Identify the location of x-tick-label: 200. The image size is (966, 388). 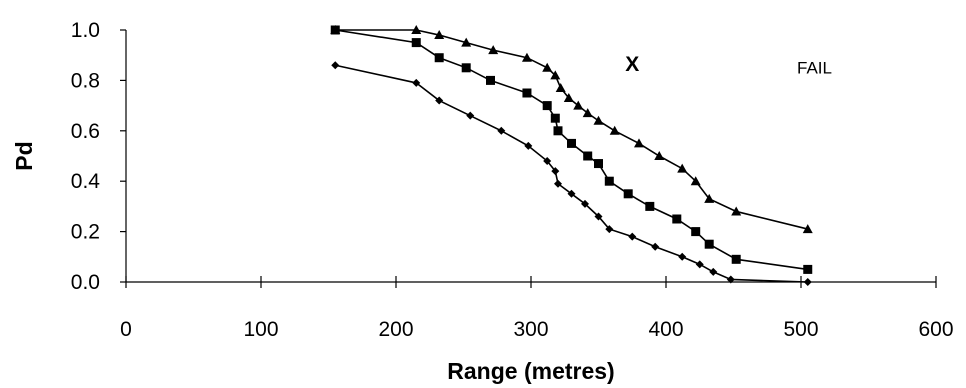
(395, 329).